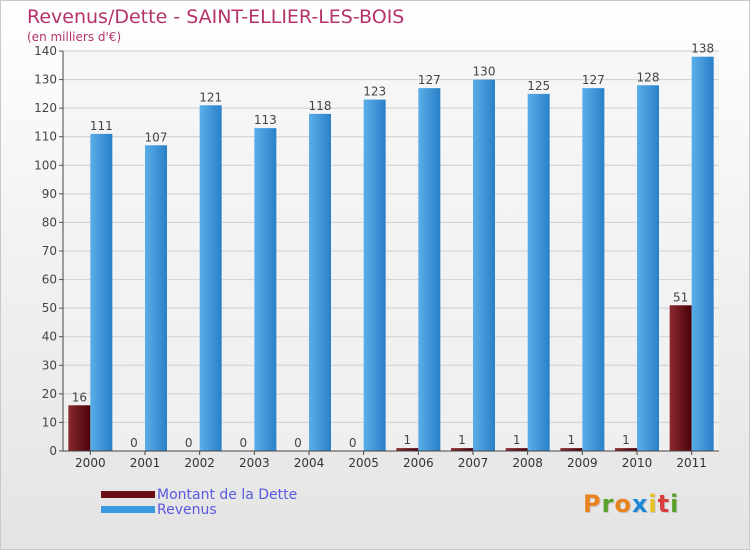  Describe the element at coordinates (637, 463) in the screenshot. I see `x-tick-label: 2010` at that location.